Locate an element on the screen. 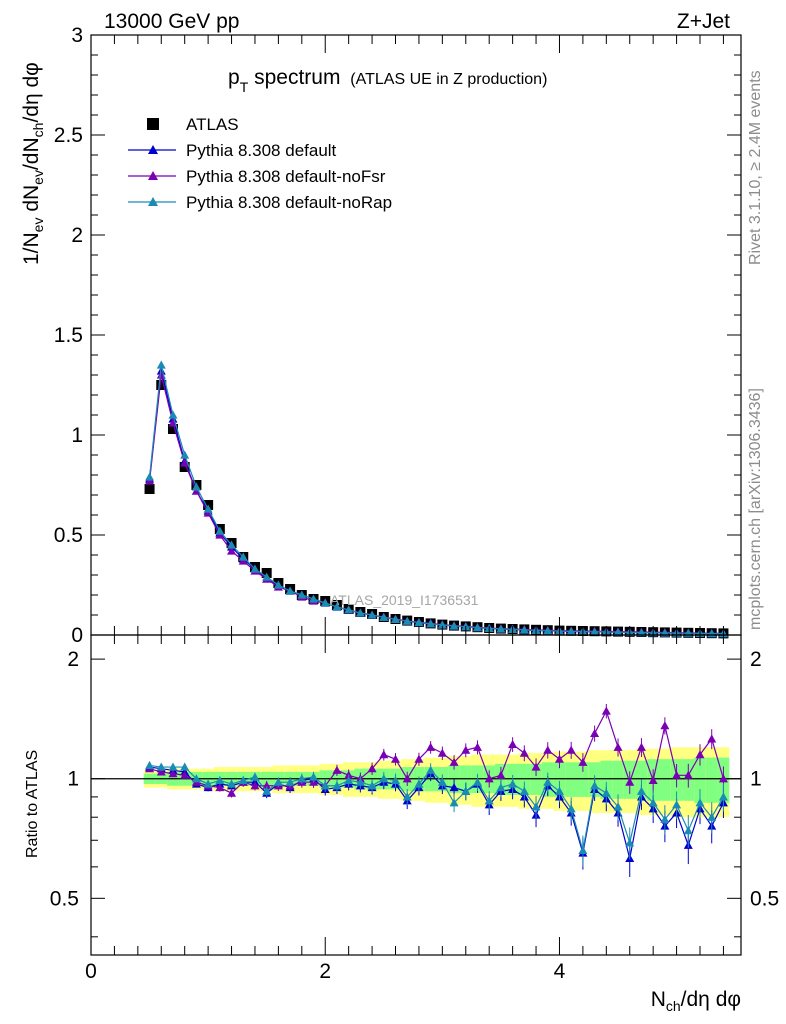 This screenshot has width=786, height=1024. top-yticklabel: 1 is located at coordinates (77, 435).